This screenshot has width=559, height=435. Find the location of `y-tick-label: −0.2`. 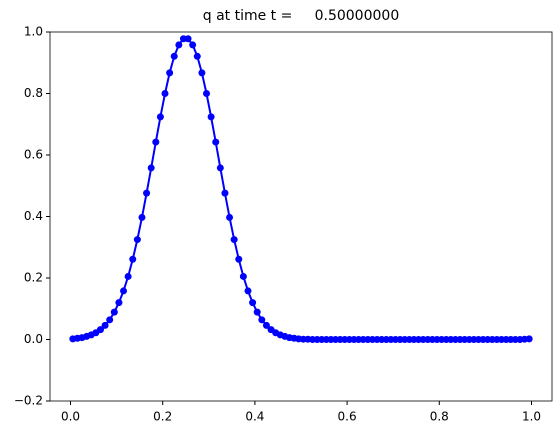

y-tick-label: −0.2 is located at coordinates (28, 401).